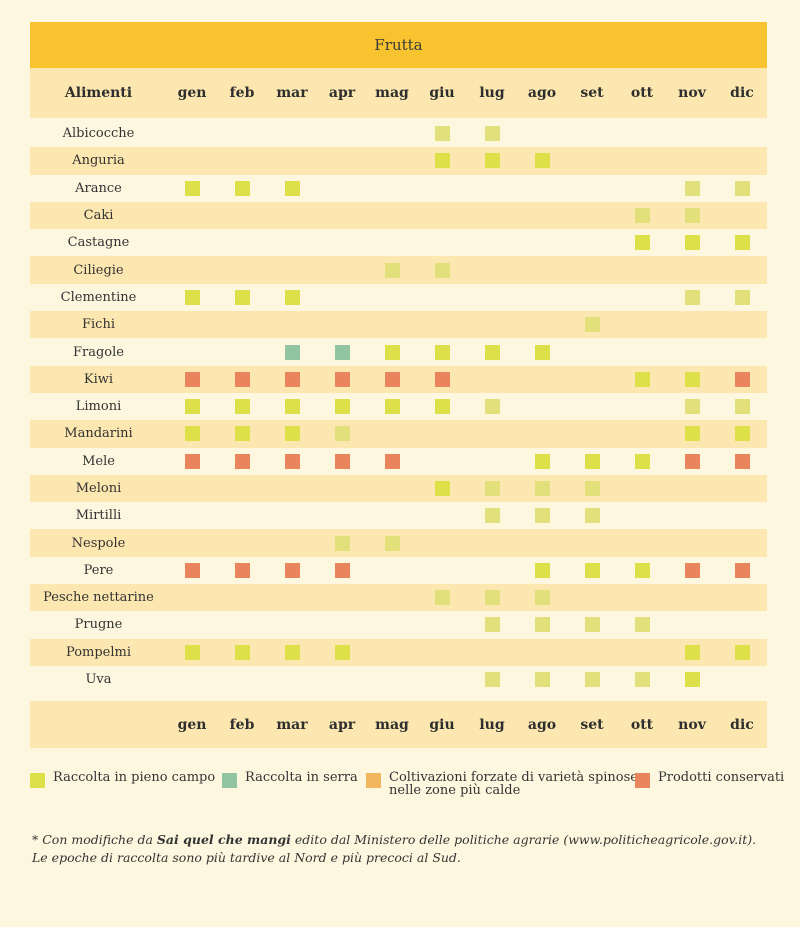 The width and height of the screenshot is (800, 927). Describe the element at coordinates (592, 724) in the screenshot. I see `footer-month-set: set` at that location.